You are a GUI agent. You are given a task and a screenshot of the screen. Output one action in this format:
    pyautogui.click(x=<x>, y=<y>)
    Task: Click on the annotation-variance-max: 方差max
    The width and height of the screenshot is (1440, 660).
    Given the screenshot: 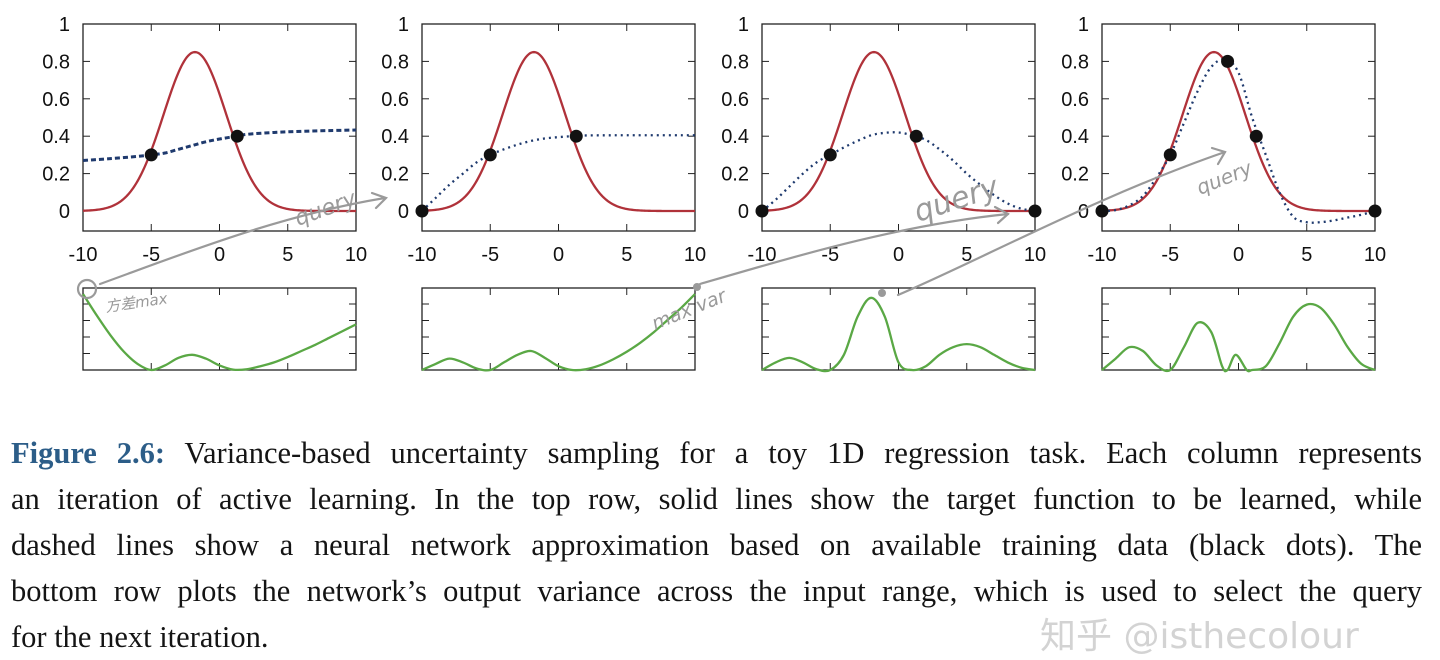 What is the action you would take?
    pyautogui.click(x=136, y=302)
    